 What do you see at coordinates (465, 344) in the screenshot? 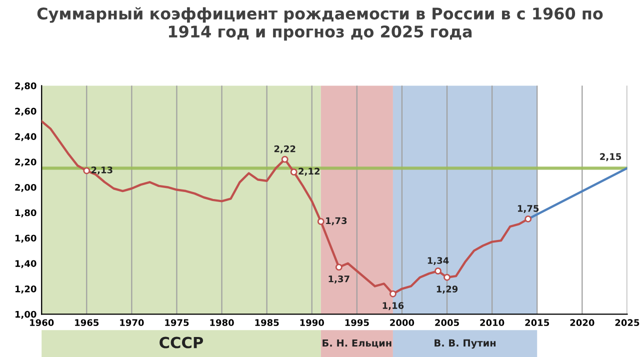
I see `band-label: В. В. Путин` at bounding box center [465, 344].